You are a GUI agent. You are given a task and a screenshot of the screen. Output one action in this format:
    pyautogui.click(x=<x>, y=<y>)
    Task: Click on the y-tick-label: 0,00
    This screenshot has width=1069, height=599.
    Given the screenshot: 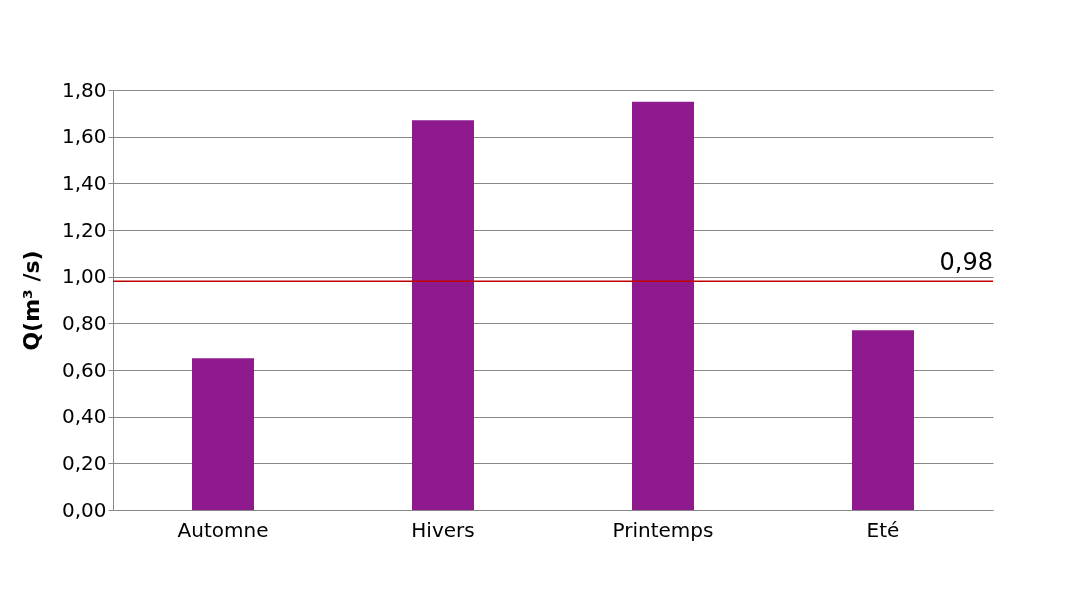 What is the action you would take?
    pyautogui.click(x=84, y=509)
    